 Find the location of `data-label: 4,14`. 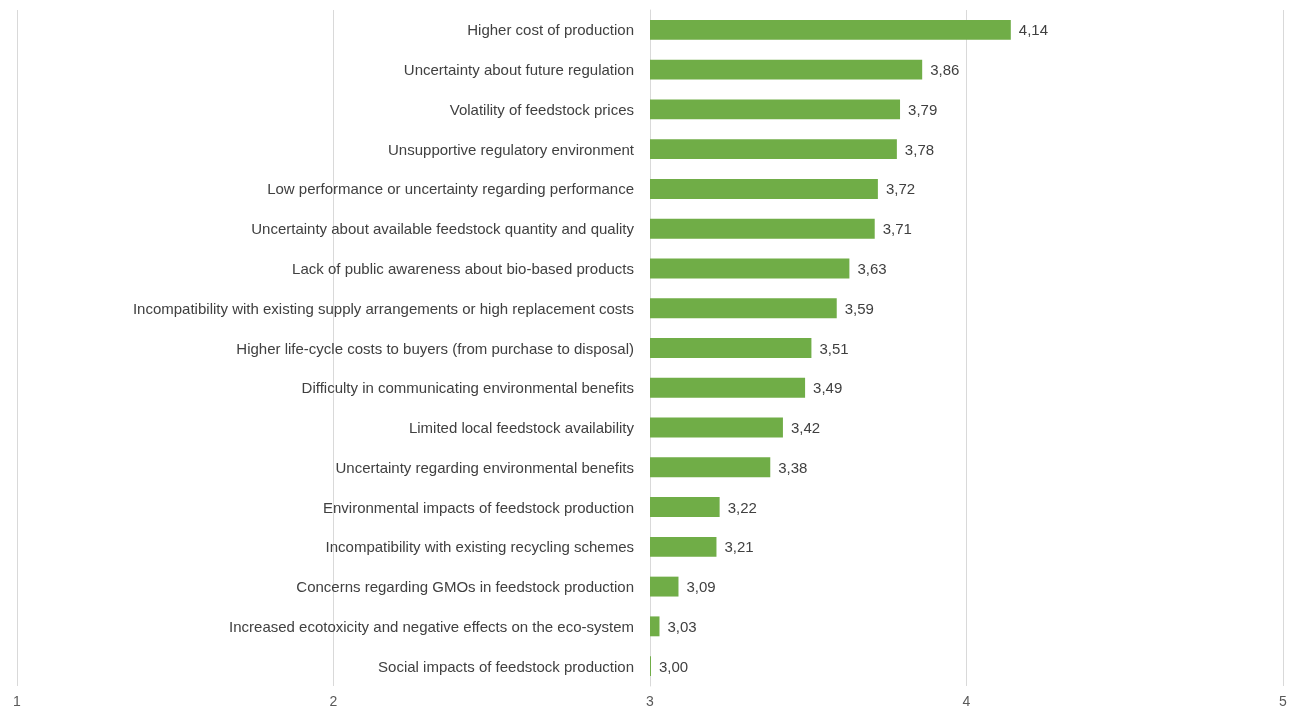

data-label: 4,14 is located at coordinates (1033, 30).